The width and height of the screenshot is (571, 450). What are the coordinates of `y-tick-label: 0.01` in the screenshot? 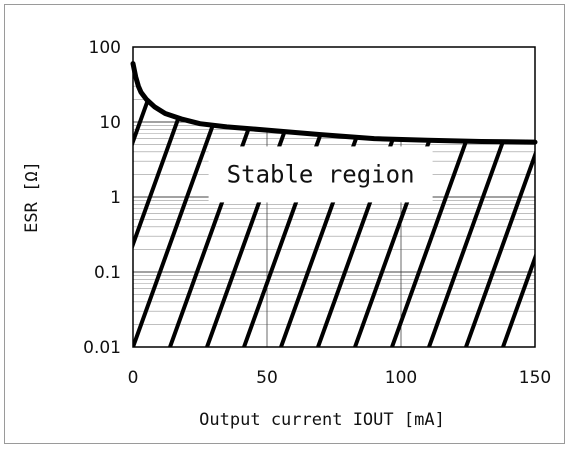 It's located at (102, 348).